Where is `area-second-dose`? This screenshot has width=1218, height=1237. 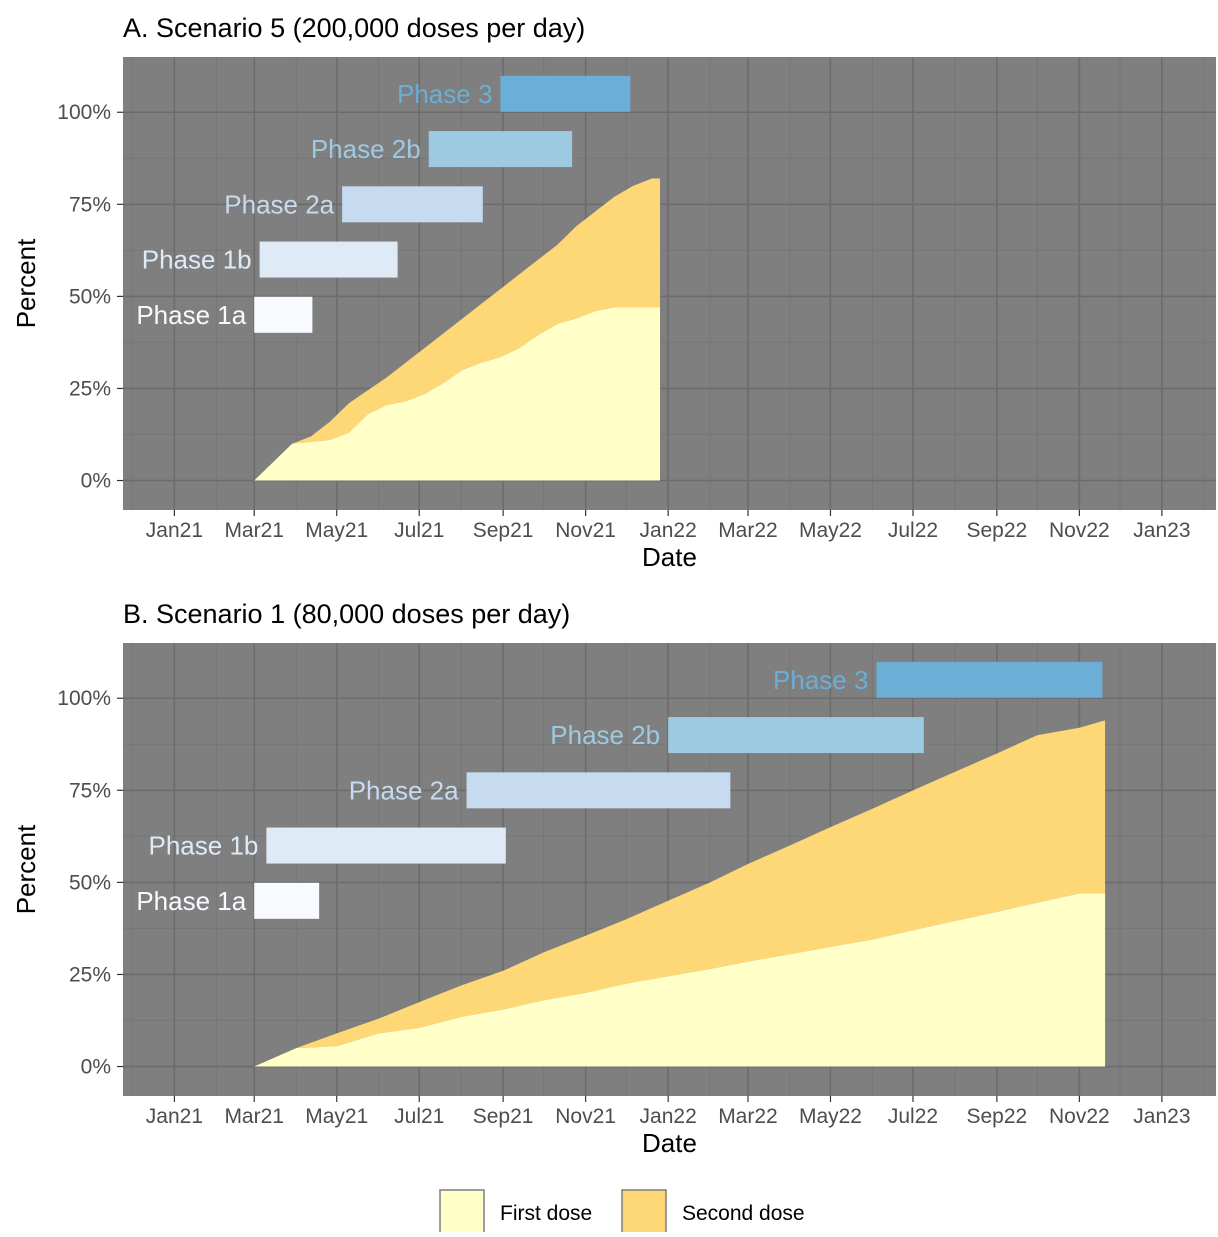
area-second-dose is located at coordinates (457, 329).